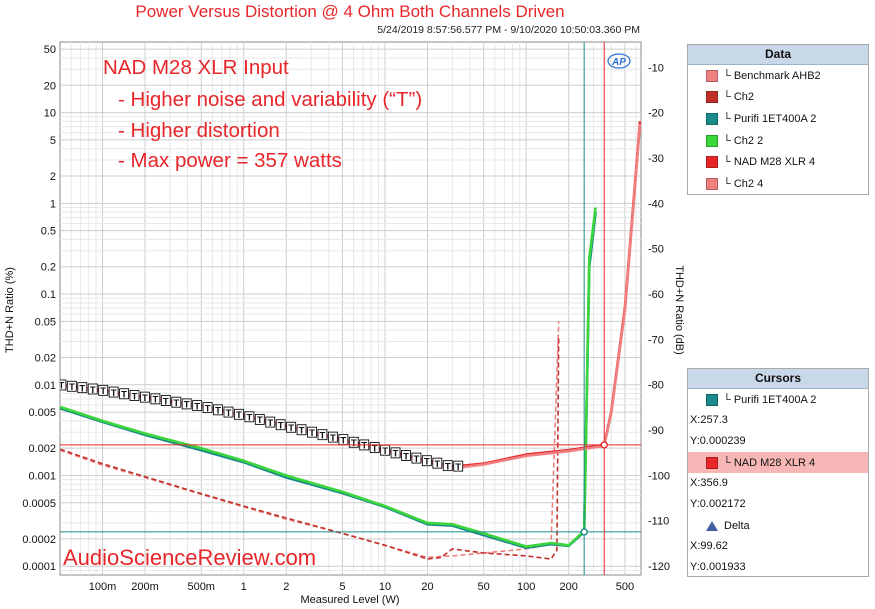 The image size is (875, 609). What do you see at coordinates (658, 522) in the screenshot?
I see `y-tick-label-right: -110` at bounding box center [658, 522].